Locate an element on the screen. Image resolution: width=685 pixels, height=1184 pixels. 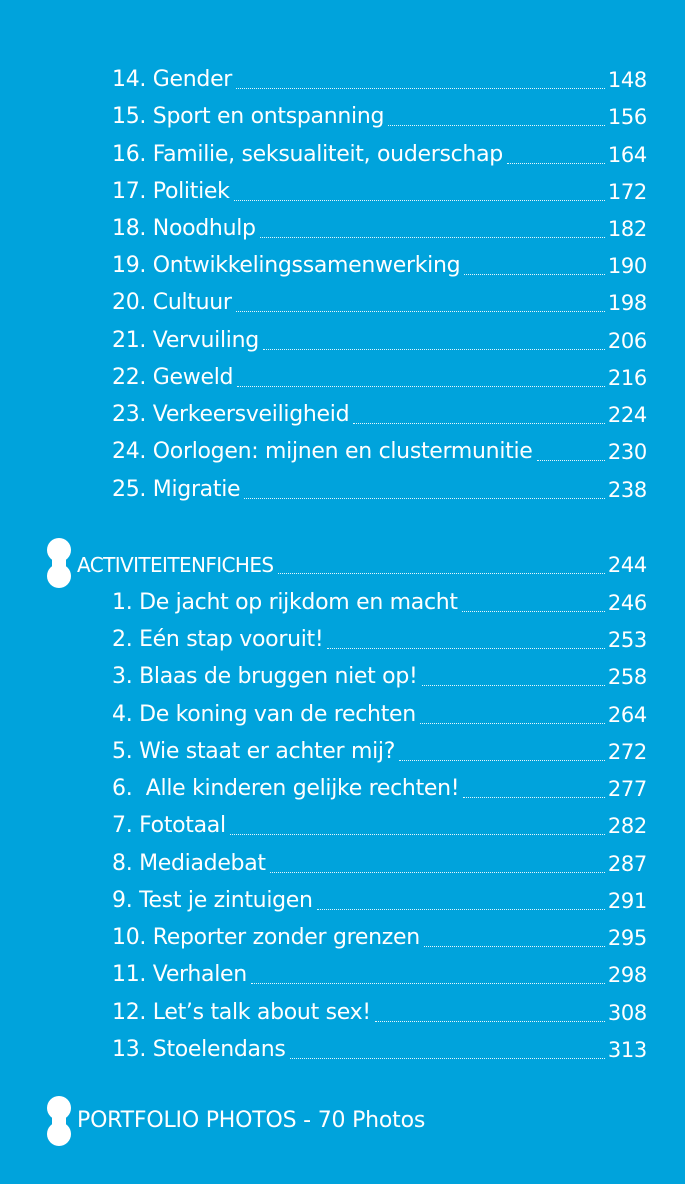
toc-entry: 19. Ontwikkelingssamenwerking 190 is located at coordinates (379, 263).